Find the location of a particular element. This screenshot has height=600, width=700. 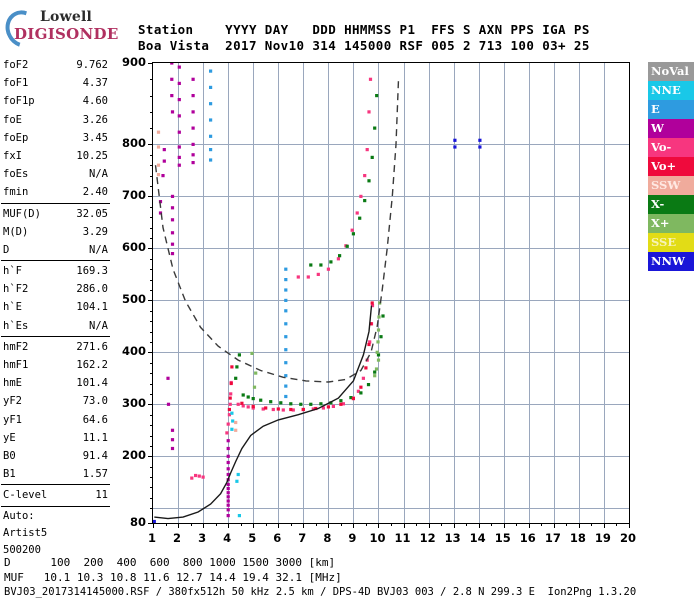

x-axis-label: 3 is located at coordinates (202, 538).